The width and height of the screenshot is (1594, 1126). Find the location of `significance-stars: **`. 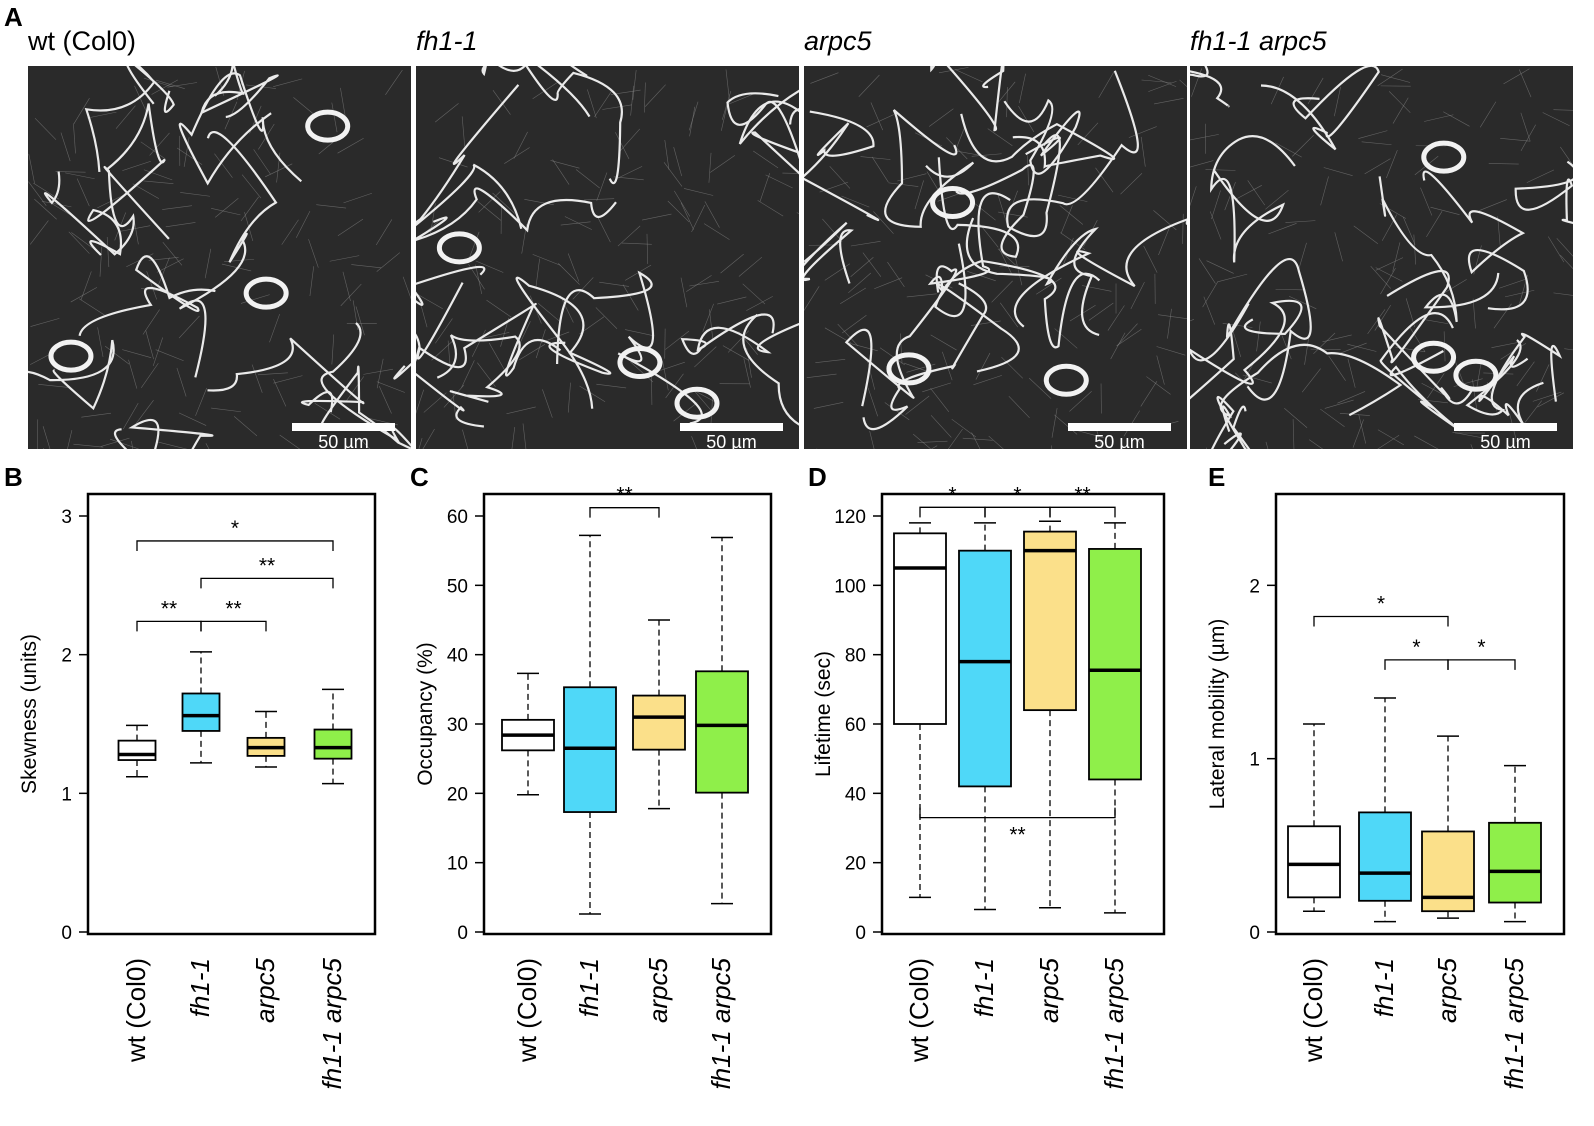

significance-stars: ** is located at coordinates (169, 608).